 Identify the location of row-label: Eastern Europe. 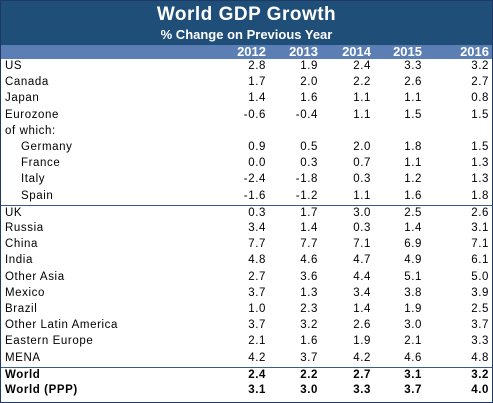
(49, 341).